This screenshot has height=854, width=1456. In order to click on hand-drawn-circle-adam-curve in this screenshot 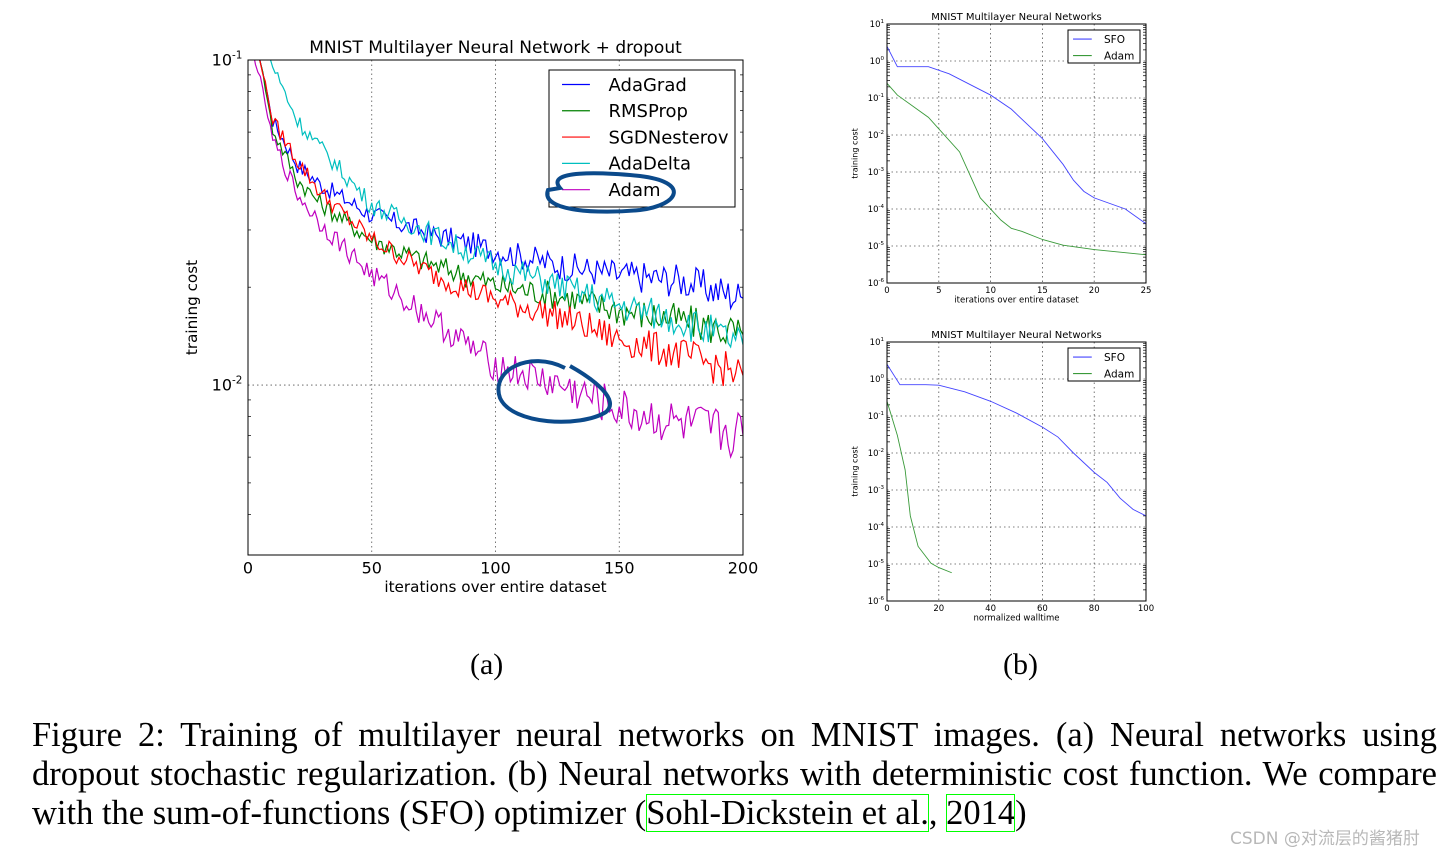, I will do `click(554, 391)`.